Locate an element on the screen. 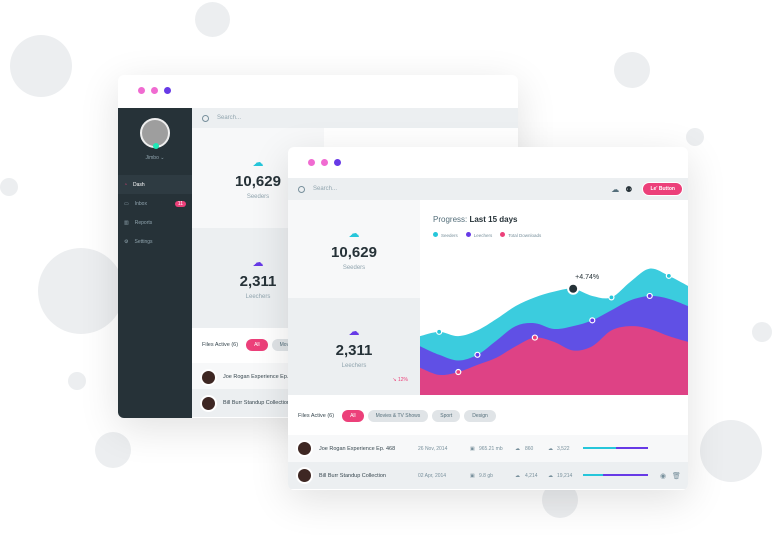 This screenshot has width=774, height=539. chart-title: Progress: Last 15 days is located at coordinates (475, 219).